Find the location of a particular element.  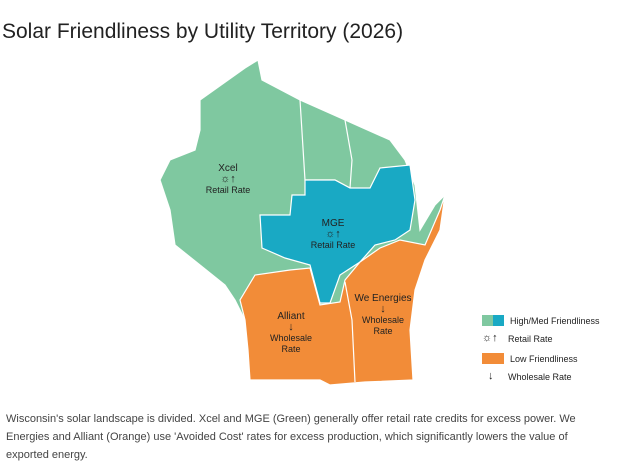

legend-swatch-green is located at coordinates (487, 320).